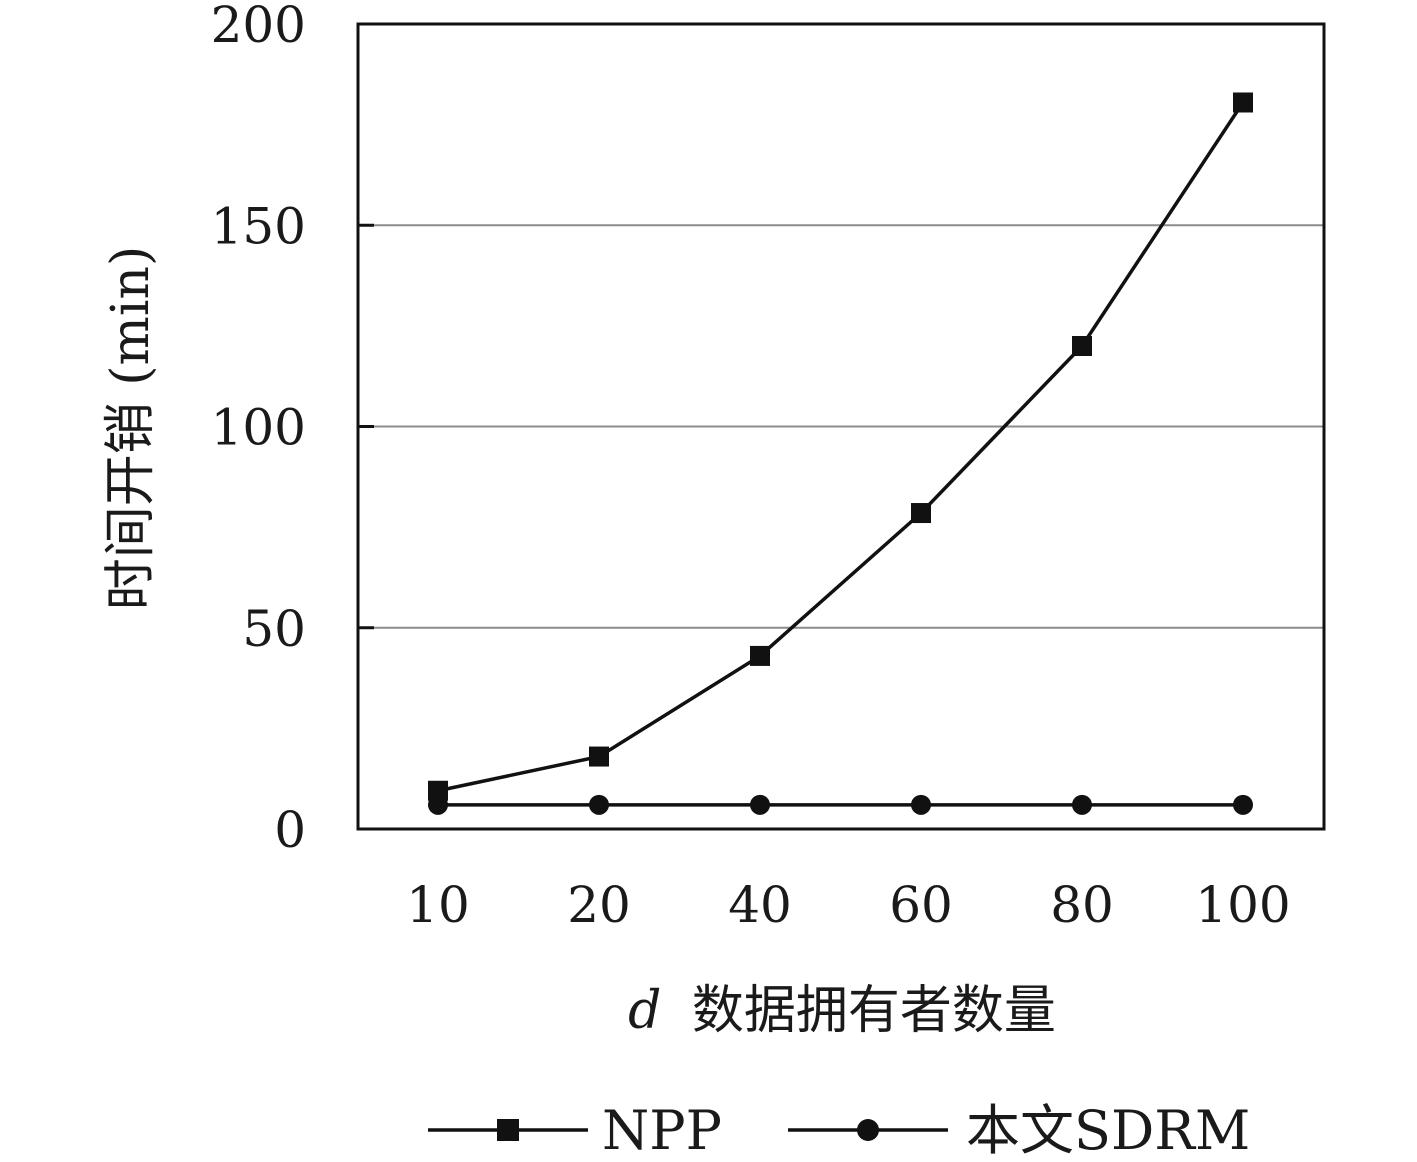 This screenshot has width=1417, height=1162. I want to click on x-axis-variable: d, so click(644, 1011).